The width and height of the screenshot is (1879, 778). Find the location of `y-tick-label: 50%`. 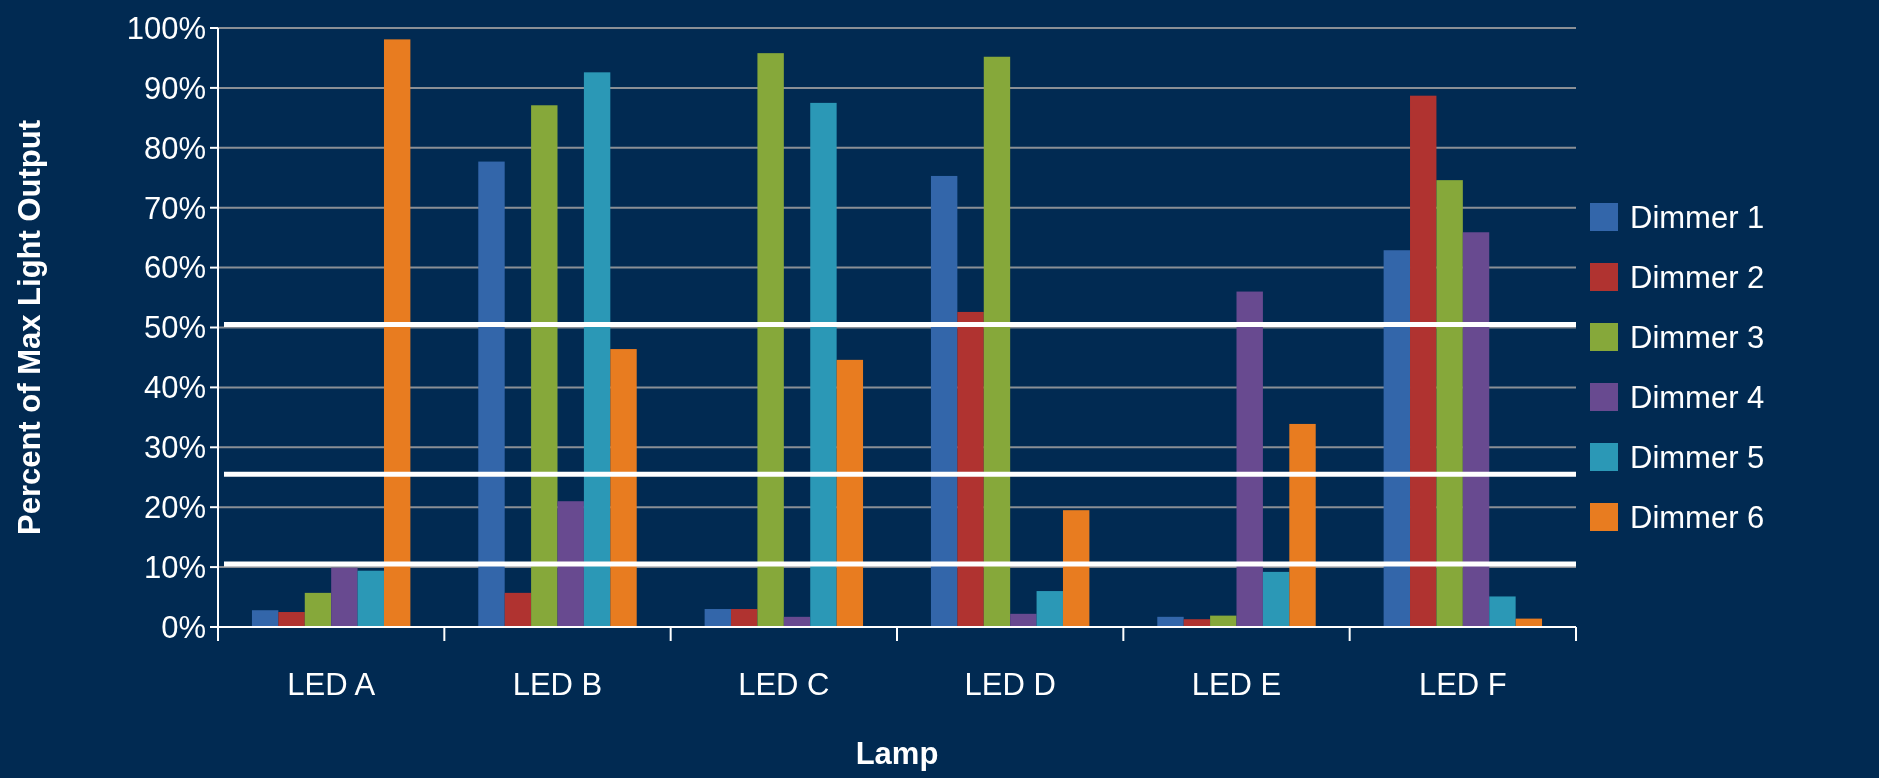

y-tick-label: 50% is located at coordinates (174, 328).